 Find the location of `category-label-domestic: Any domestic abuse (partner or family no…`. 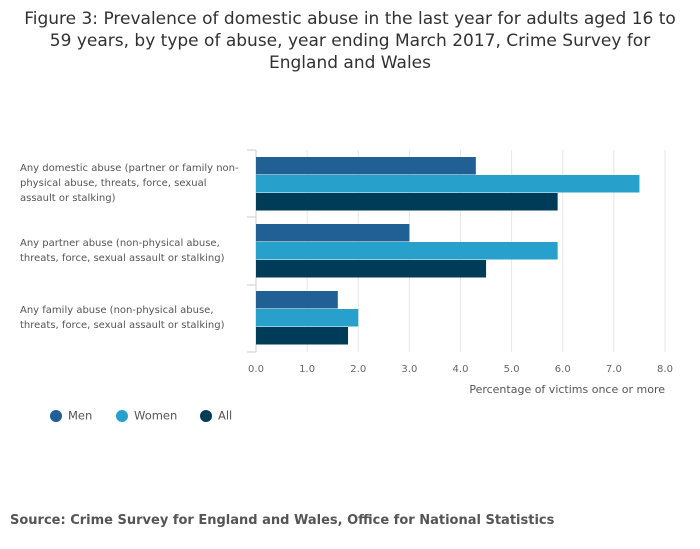

category-label-domestic: Any domestic abuse (partner or family no… is located at coordinates (129, 183).